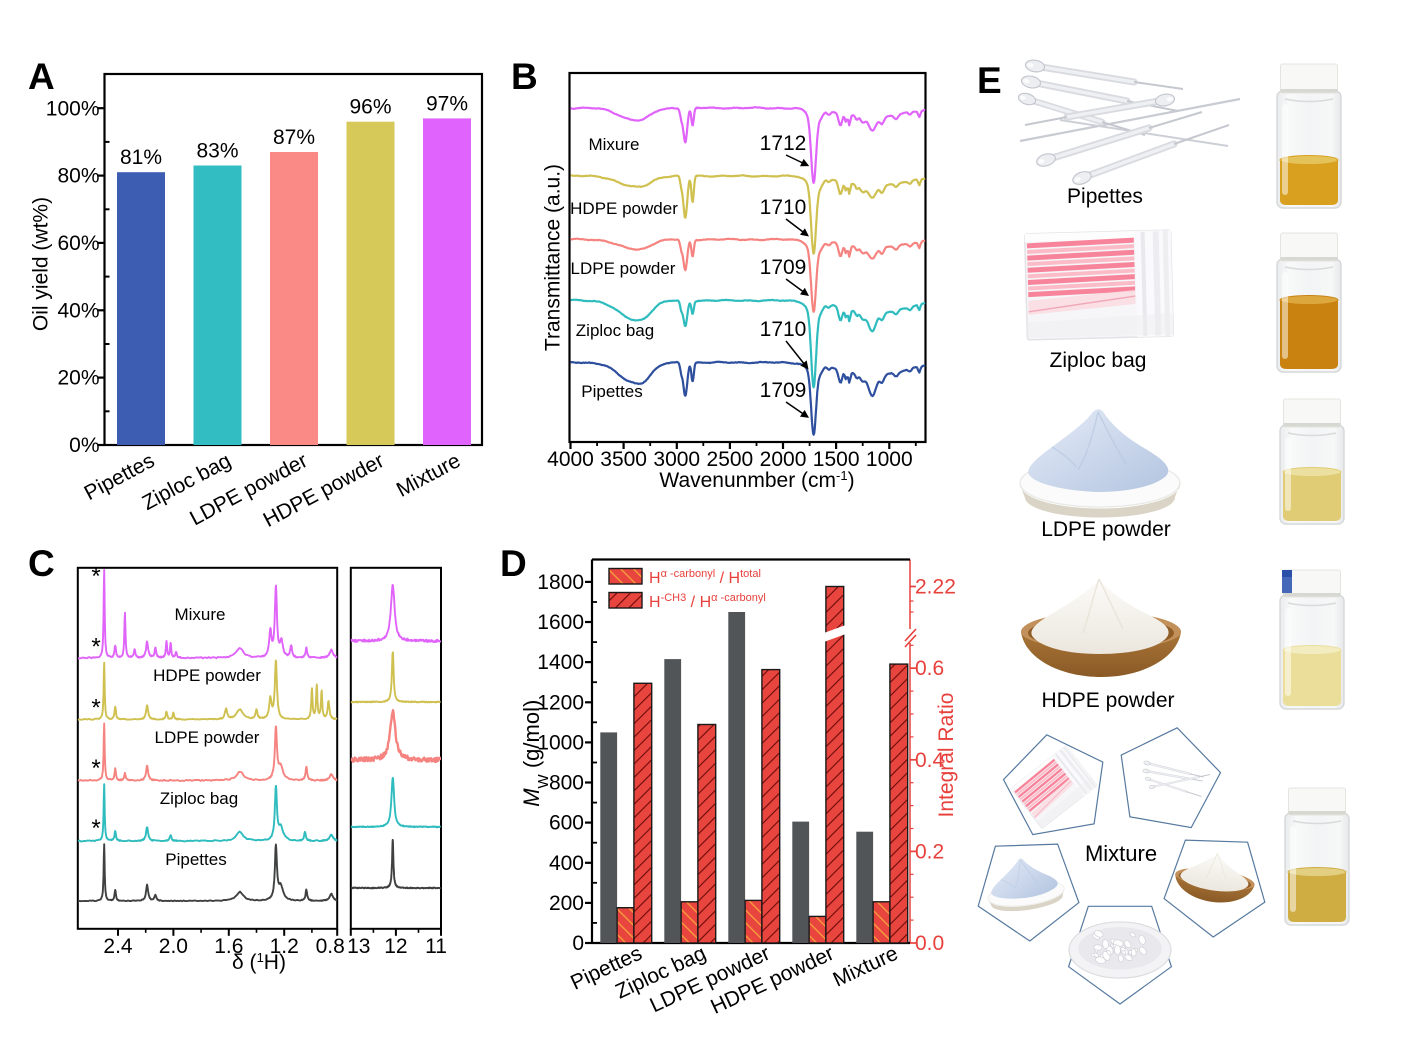 Image resolution: width=1416 pixels, height=1063 pixels. What do you see at coordinates (676, 459) in the screenshot?
I see `svg-text: 3000` at bounding box center [676, 459].